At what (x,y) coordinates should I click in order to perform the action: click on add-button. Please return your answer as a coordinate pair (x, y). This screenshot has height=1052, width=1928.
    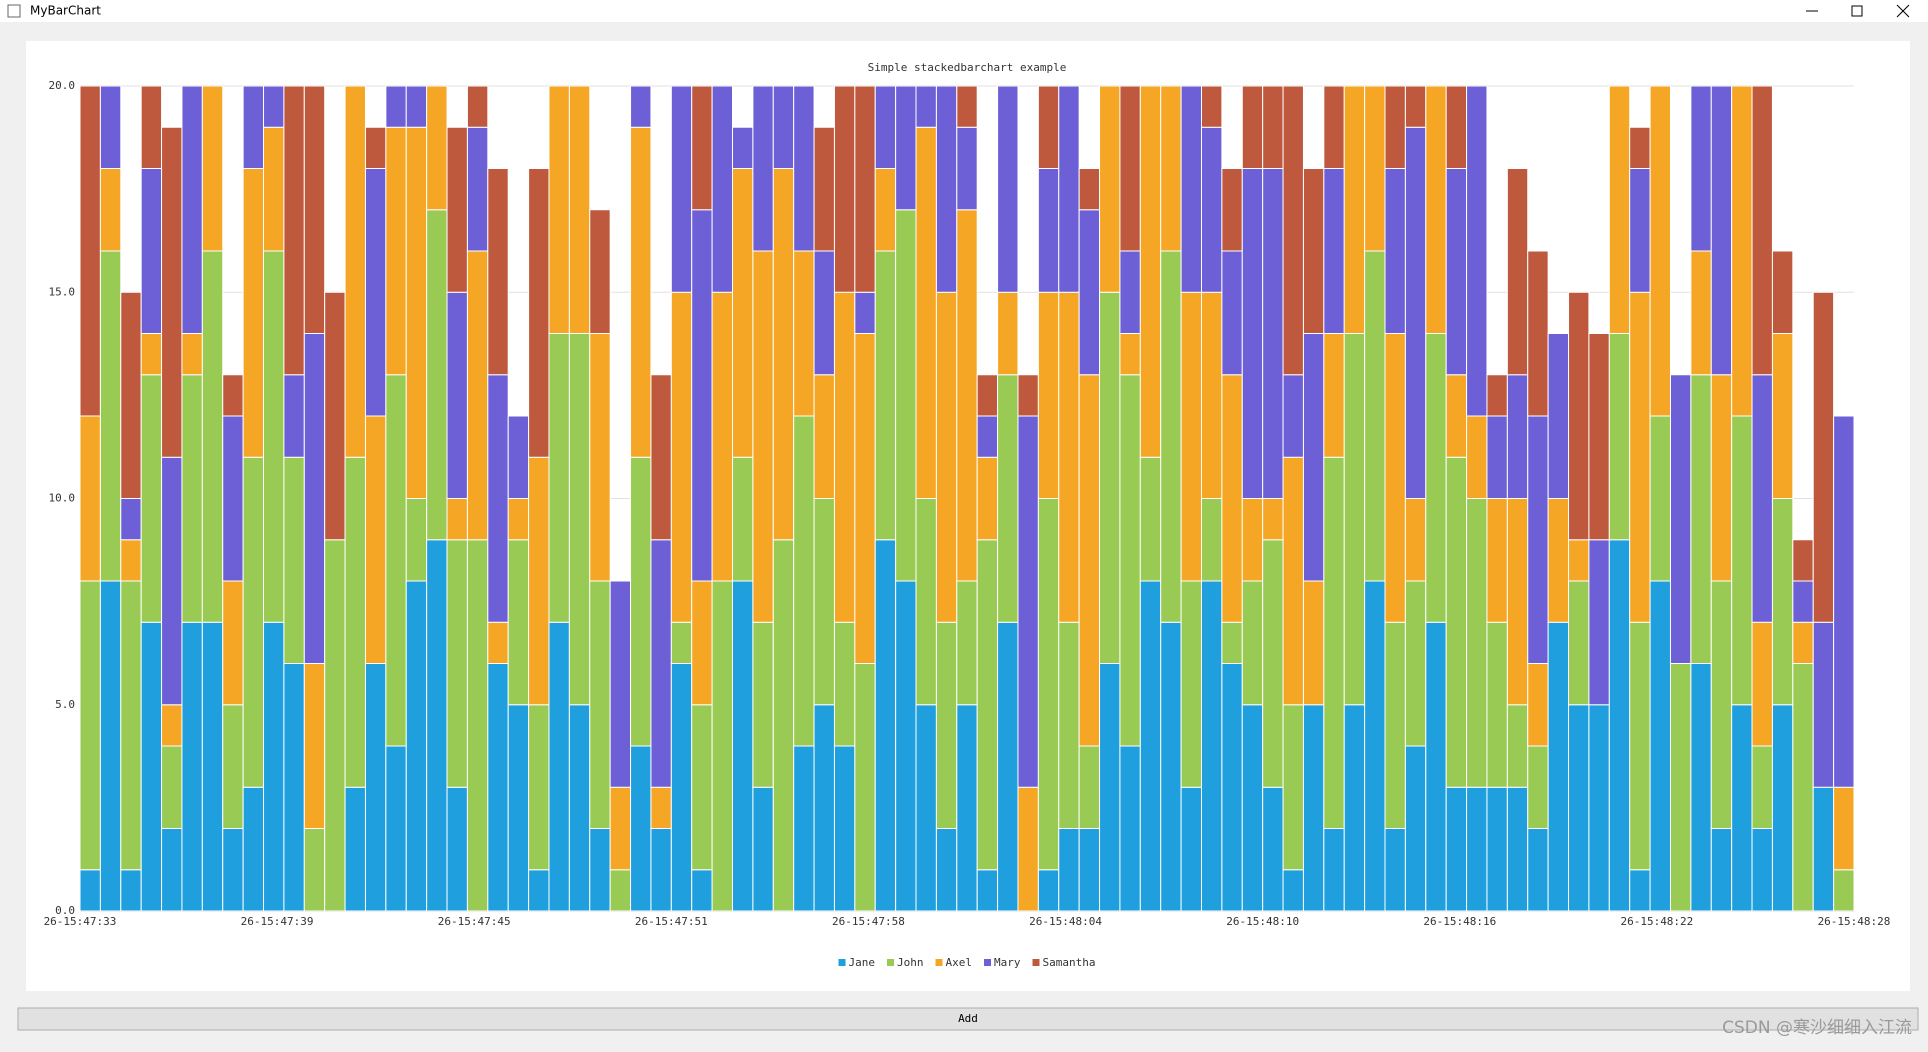
    Looking at the image, I should click on (968, 1019).